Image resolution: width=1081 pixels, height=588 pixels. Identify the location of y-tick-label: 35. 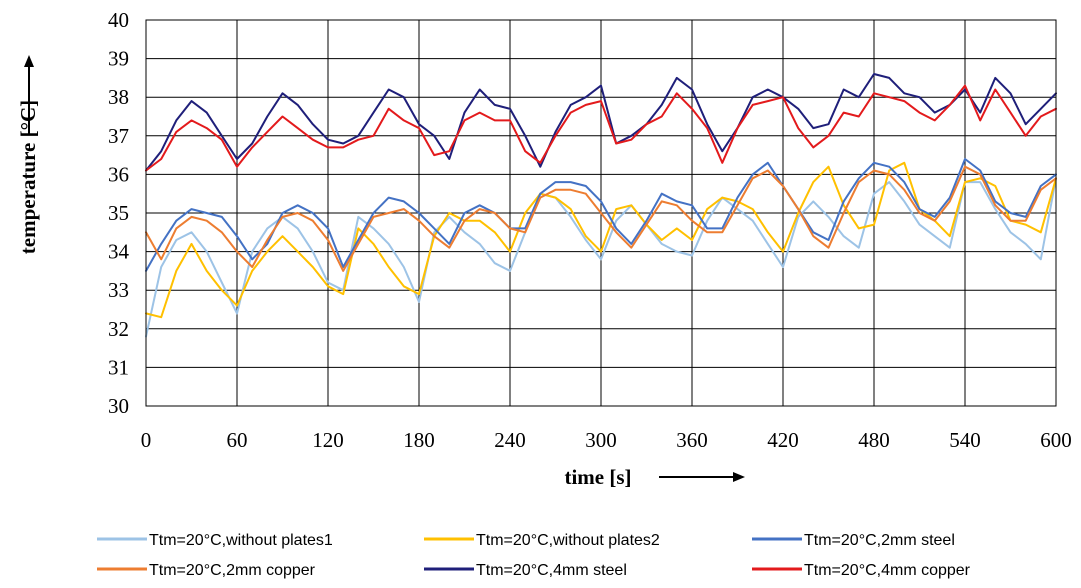
(118, 213).